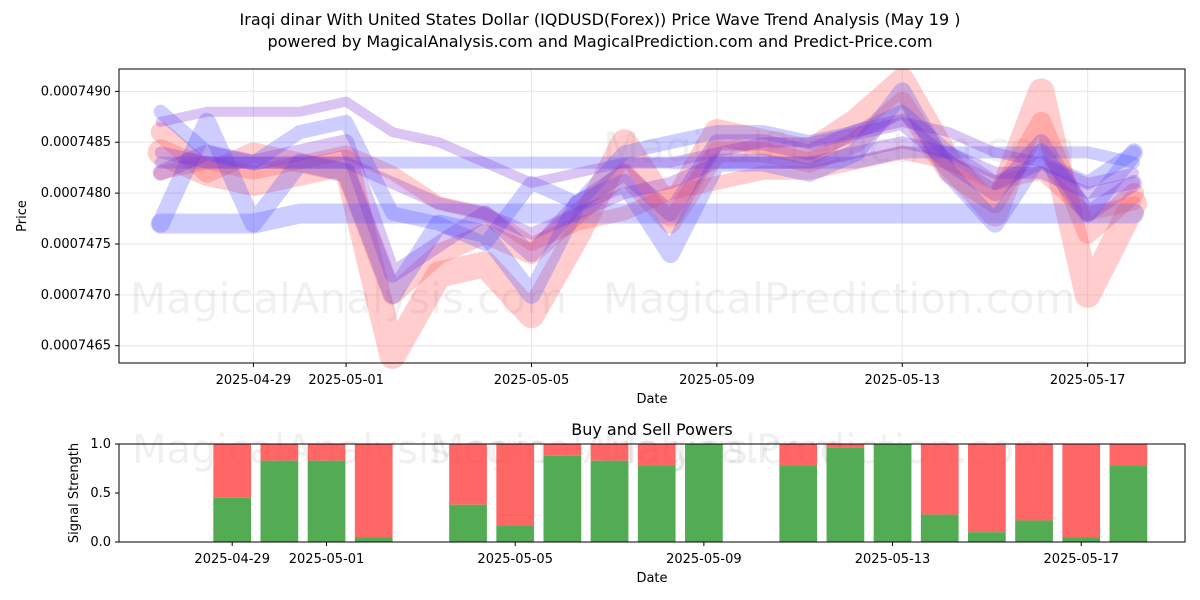 The height and width of the screenshot is (600, 1200). I want to click on y-tick-label: 0.0007485, so click(76, 142).